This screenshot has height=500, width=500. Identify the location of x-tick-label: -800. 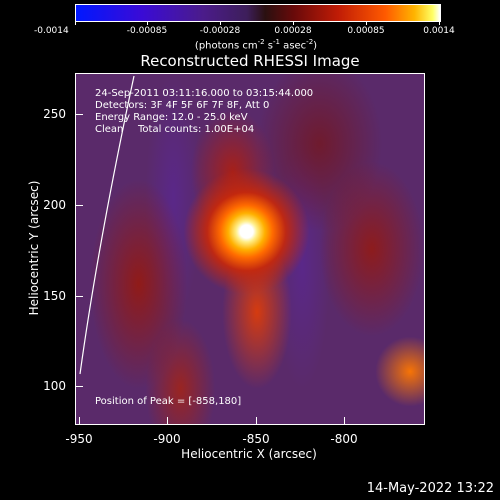
(344, 439).